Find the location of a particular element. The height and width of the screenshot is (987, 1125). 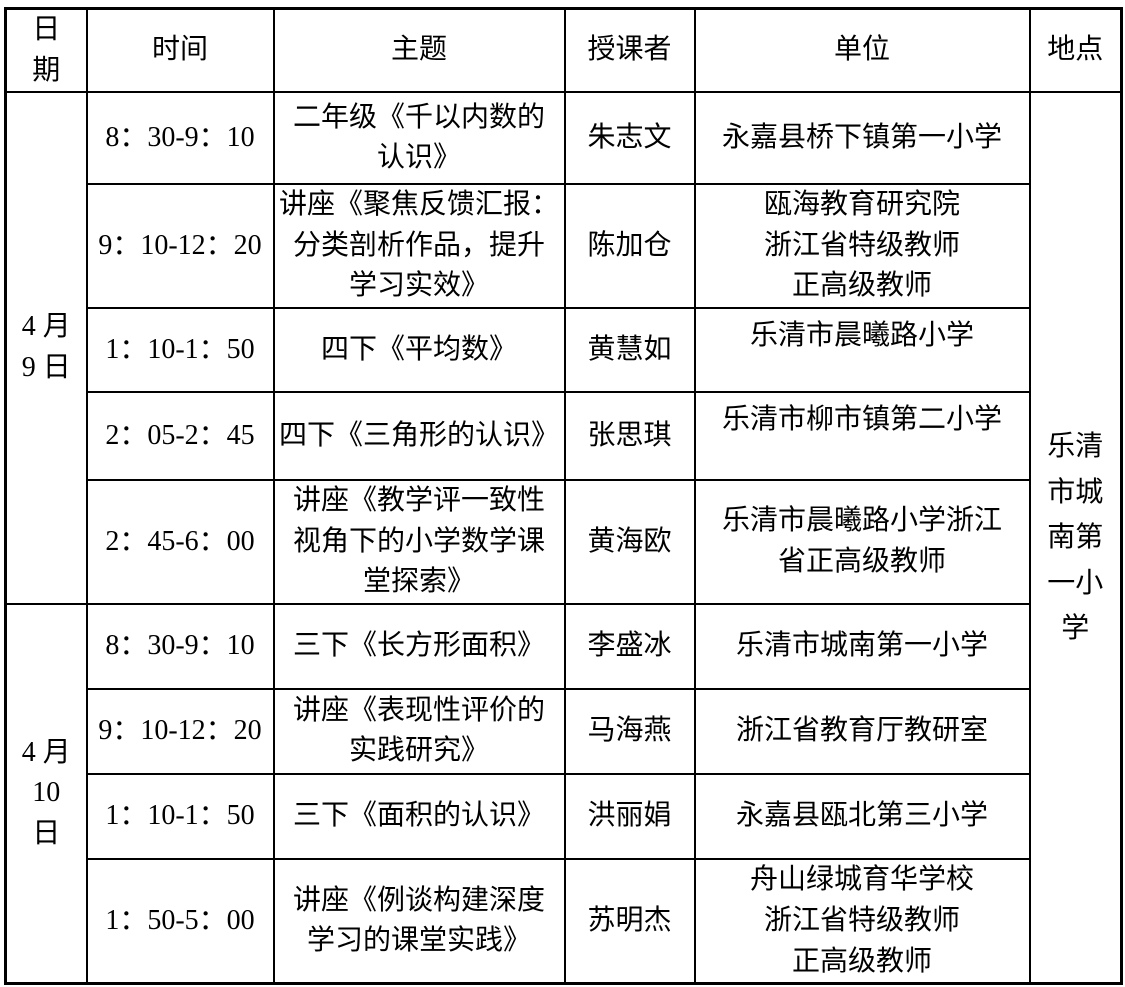

time-cell: 2：45-6：00 is located at coordinates (180, 541).